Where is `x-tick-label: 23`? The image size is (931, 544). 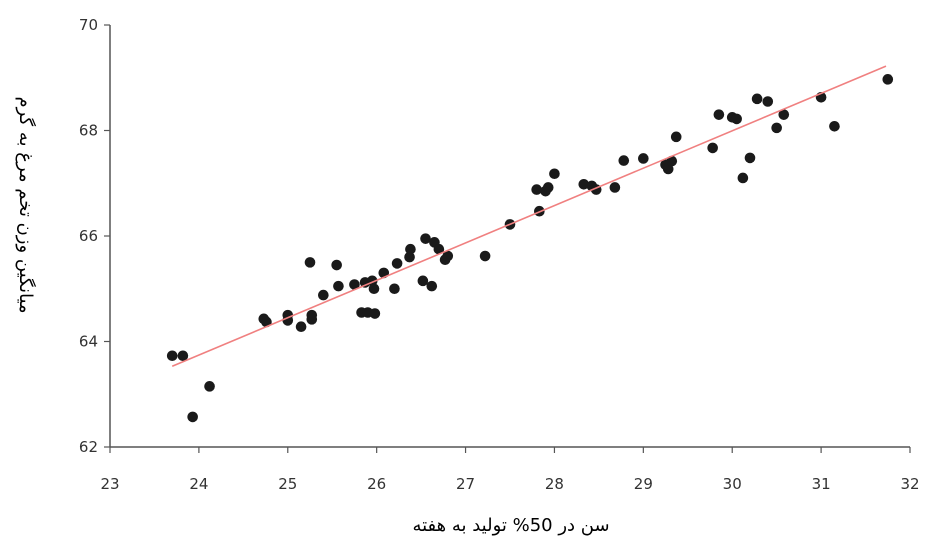
x-tick-label: 23 is located at coordinates (109, 484).